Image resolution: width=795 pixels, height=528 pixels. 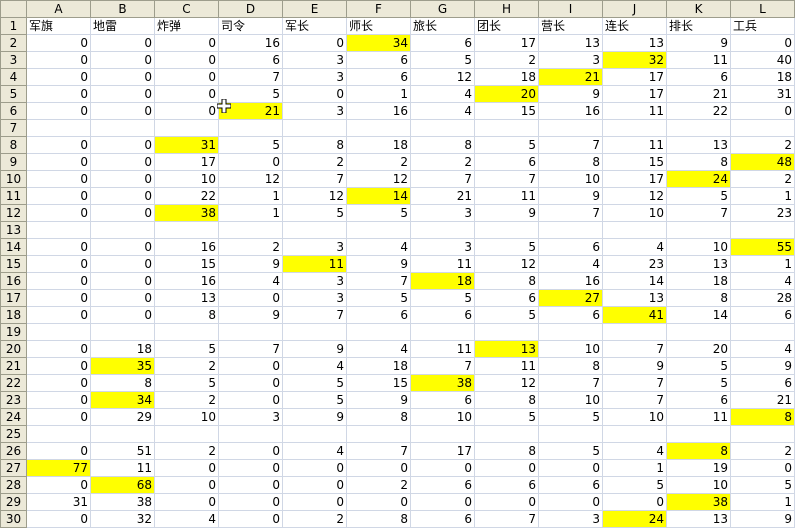 I want to click on header-cell: 司令, so click(x=250, y=26).